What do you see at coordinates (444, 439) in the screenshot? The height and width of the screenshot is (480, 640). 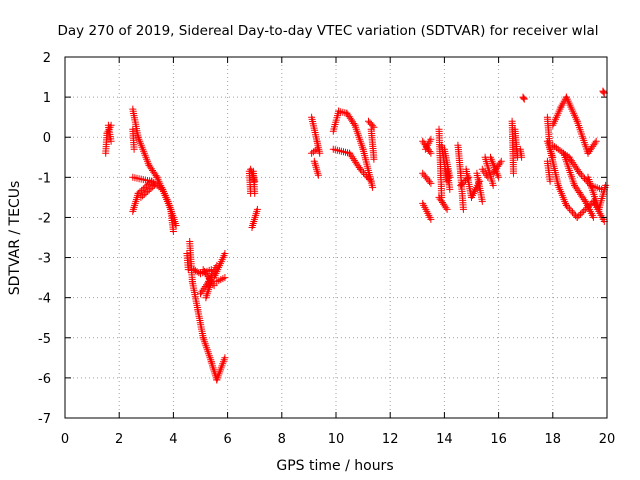 I see `x-tick-label: 14` at bounding box center [444, 439].